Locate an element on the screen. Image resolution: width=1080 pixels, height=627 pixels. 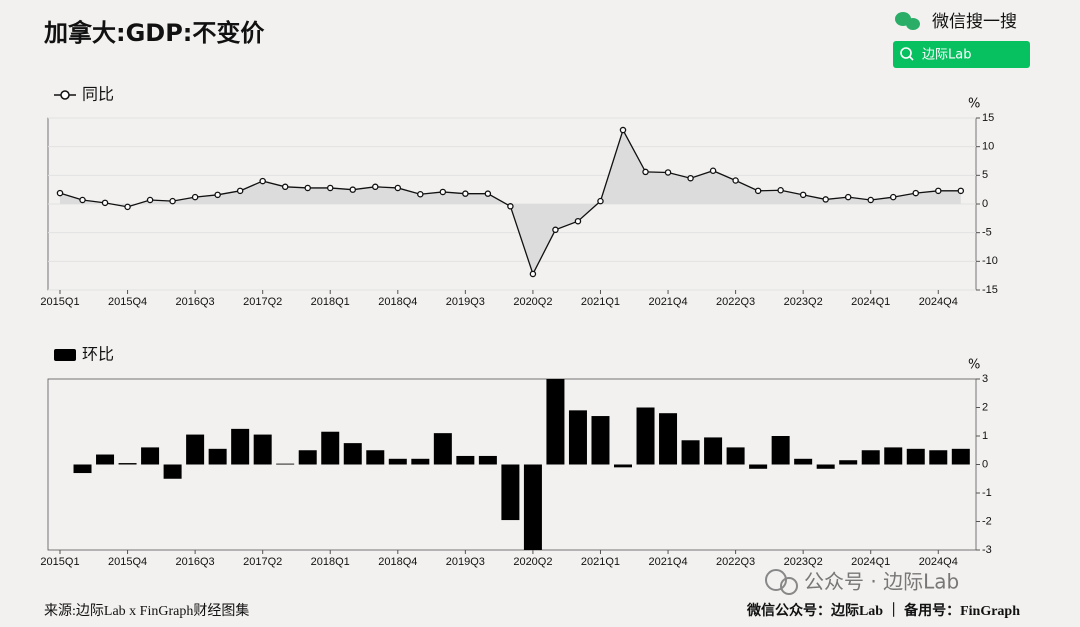
search-button is located at coordinates (961, 54).